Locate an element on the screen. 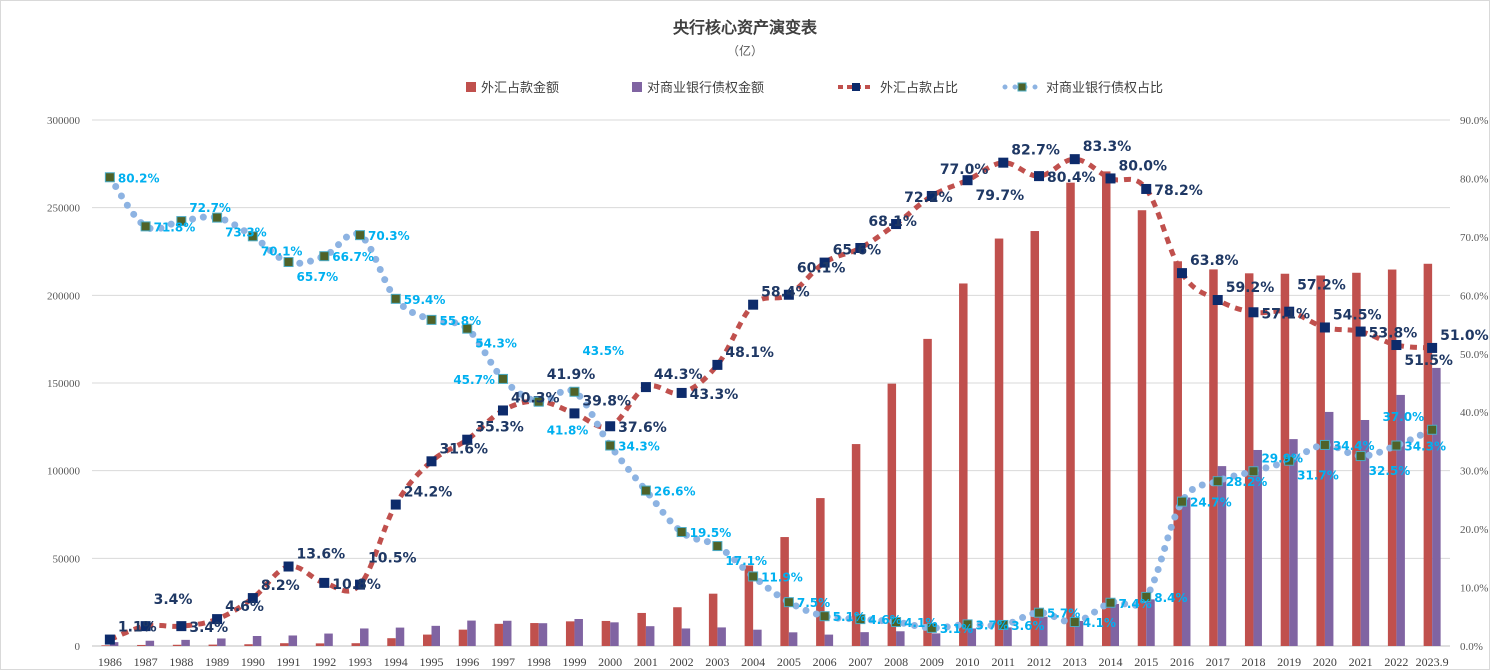 The width and height of the screenshot is (1490, 670). x-axis-tick: 1992 is located at coordinates (324, 662).